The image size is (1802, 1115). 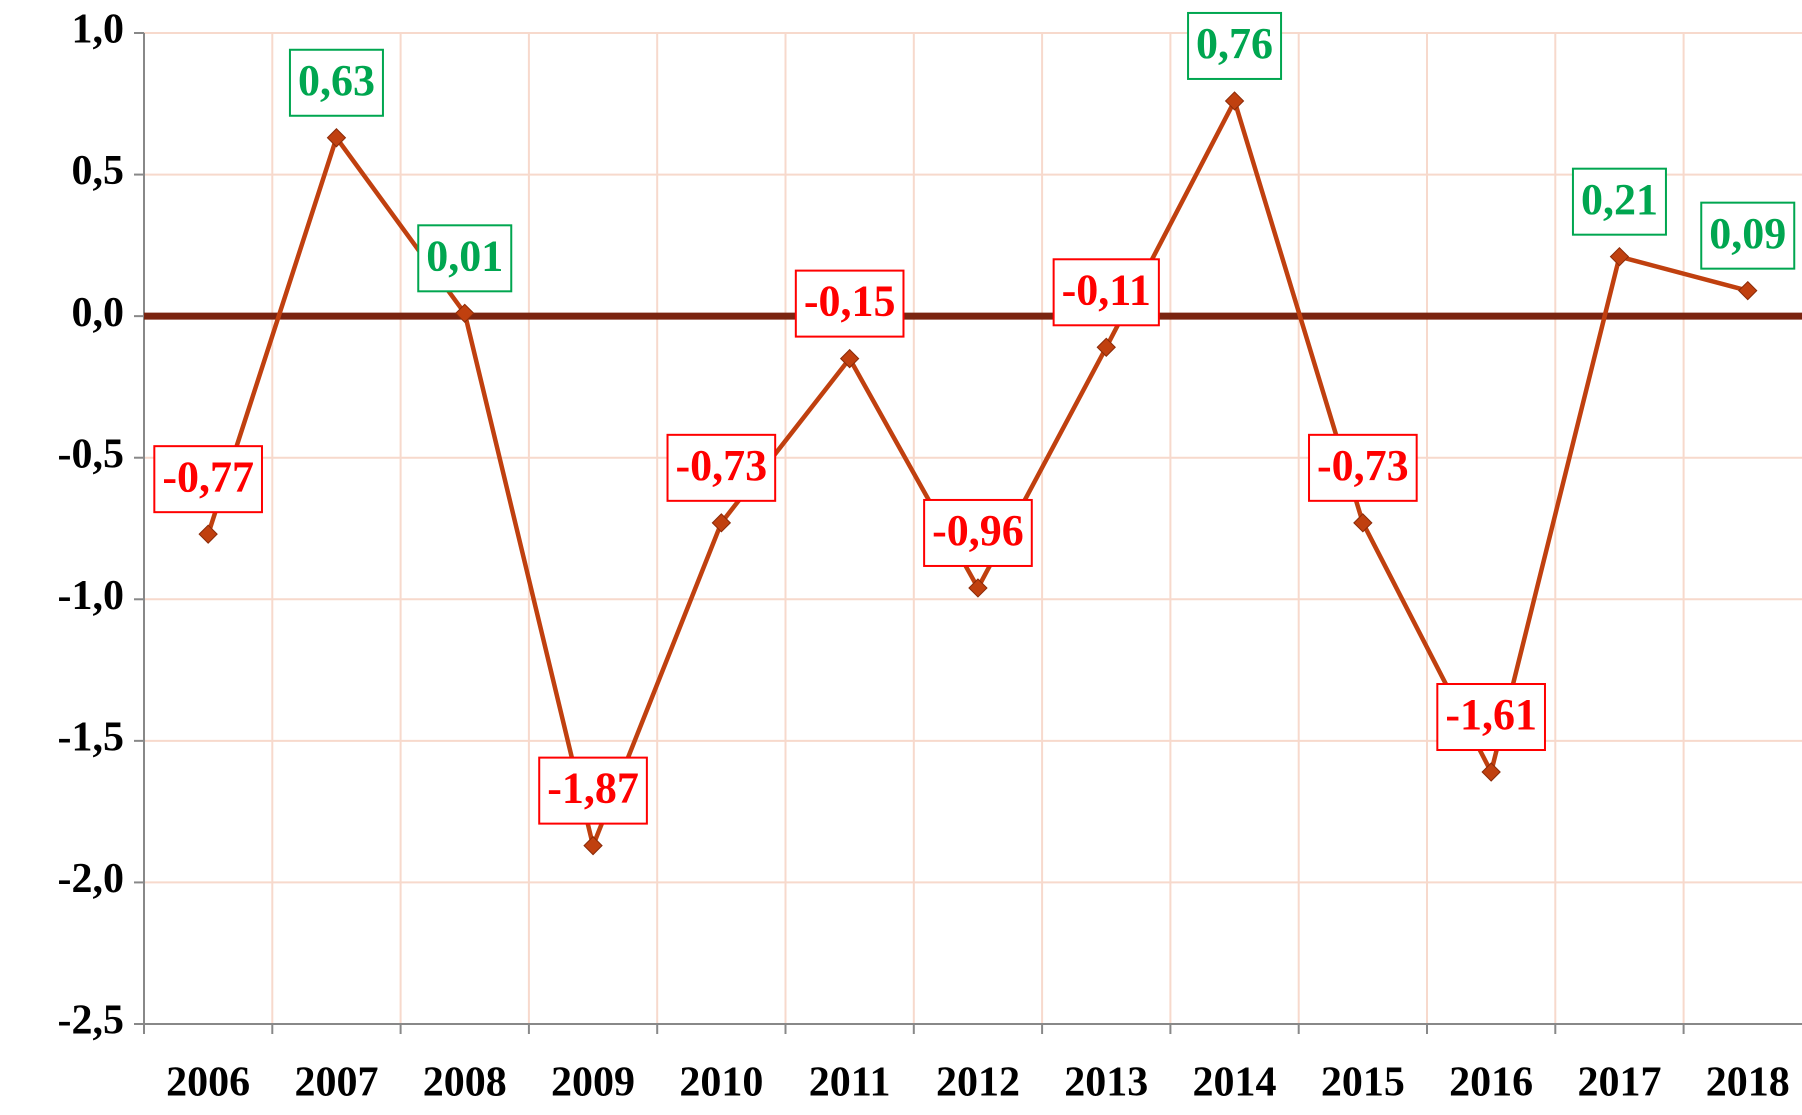 I want to click on data-label: -1,87, so click(x=593, y=788).